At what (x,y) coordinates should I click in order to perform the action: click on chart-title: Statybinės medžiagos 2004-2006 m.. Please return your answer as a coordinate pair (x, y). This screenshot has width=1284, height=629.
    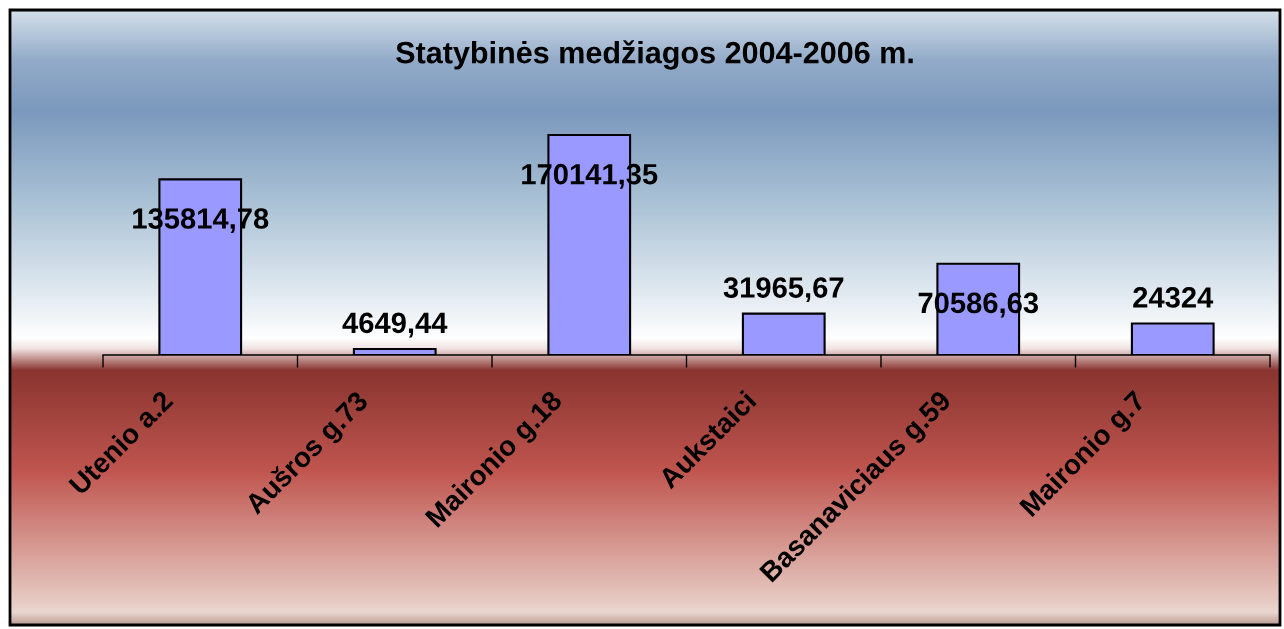
    Looking at the image, I should click on (654, 55).